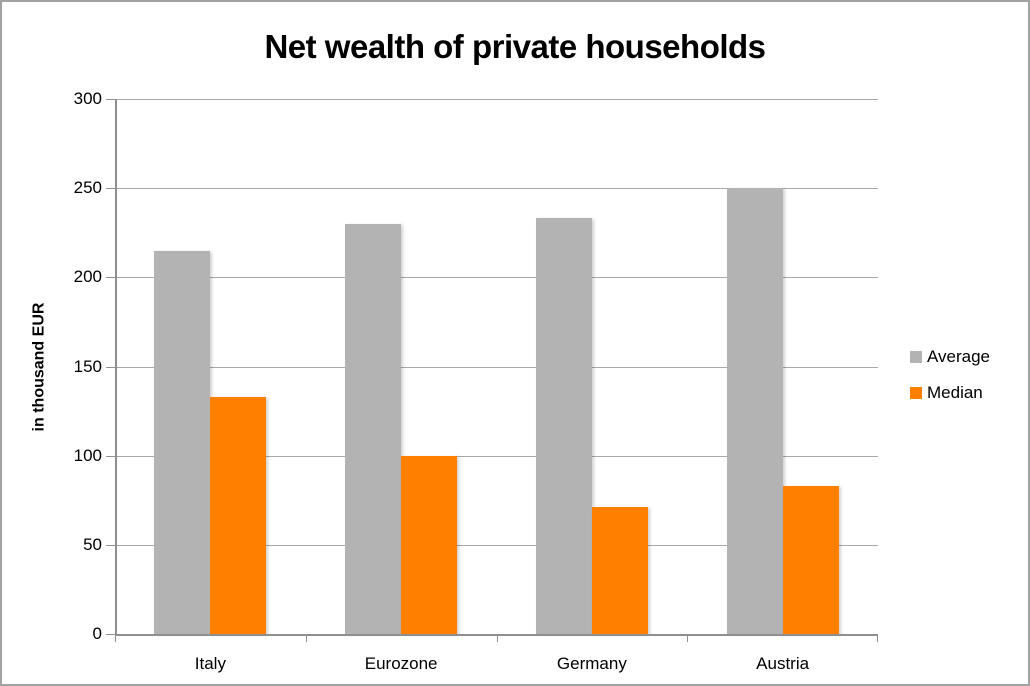  I want to click on legend-label-average: Average, so click(959, 356).